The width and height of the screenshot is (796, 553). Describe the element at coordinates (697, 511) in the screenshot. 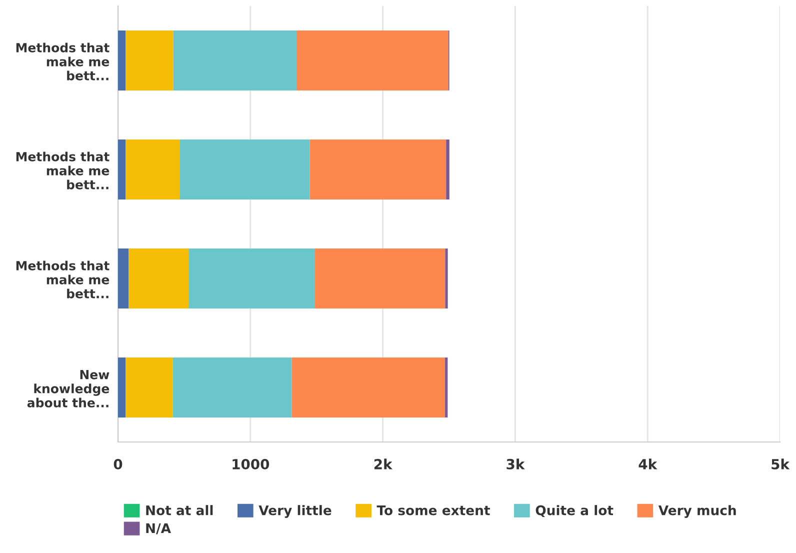

I see `legend-label: Very much` at that location.